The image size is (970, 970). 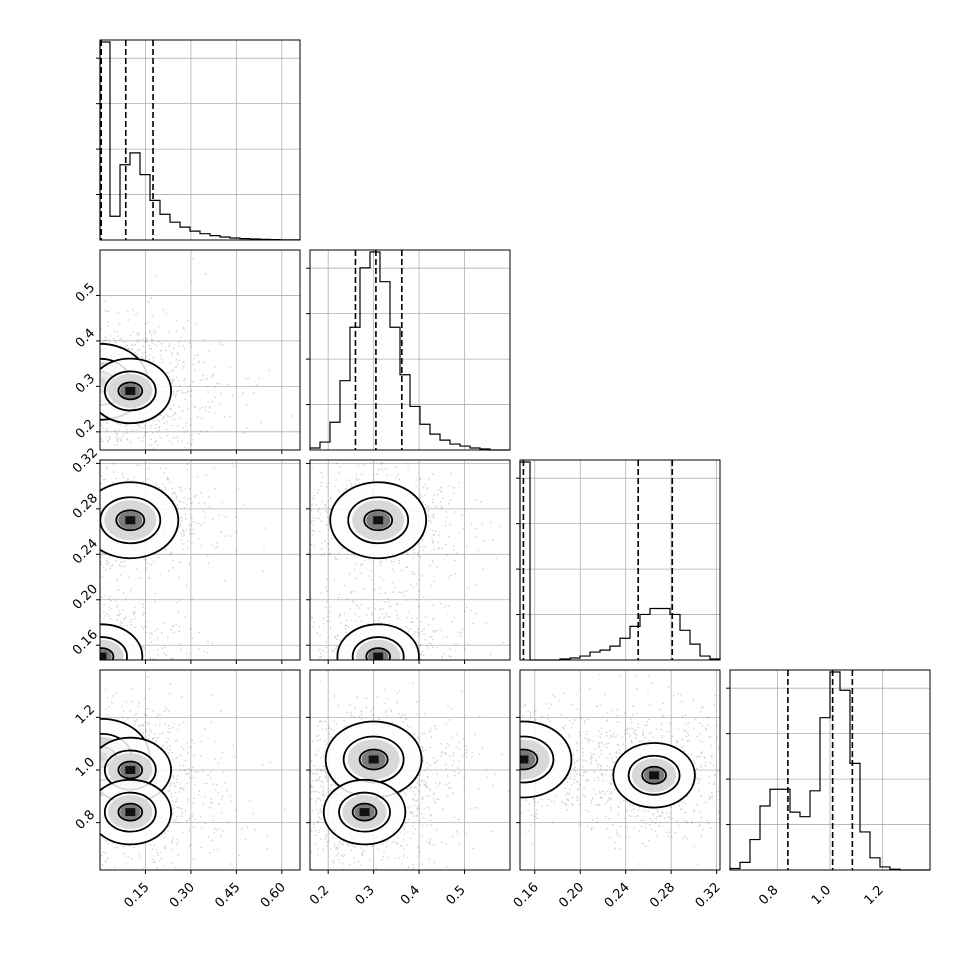 I want to click on y-tick-label-1-2: 0.4, so click(x=85, y=338).